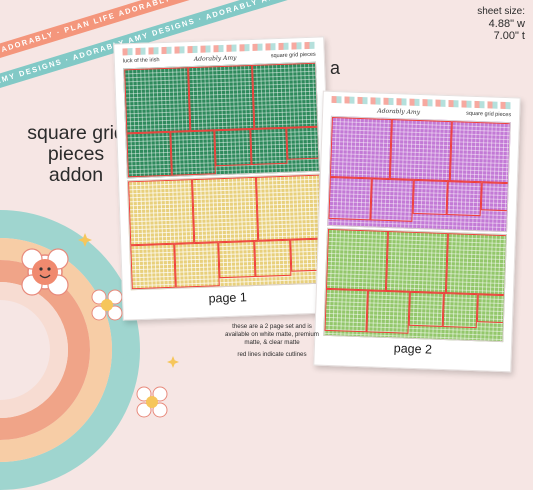  What do you see at coordinates (45, 272) in the screenshot?
I see `smiley-flower-icon` at bounding box center [45, 272].